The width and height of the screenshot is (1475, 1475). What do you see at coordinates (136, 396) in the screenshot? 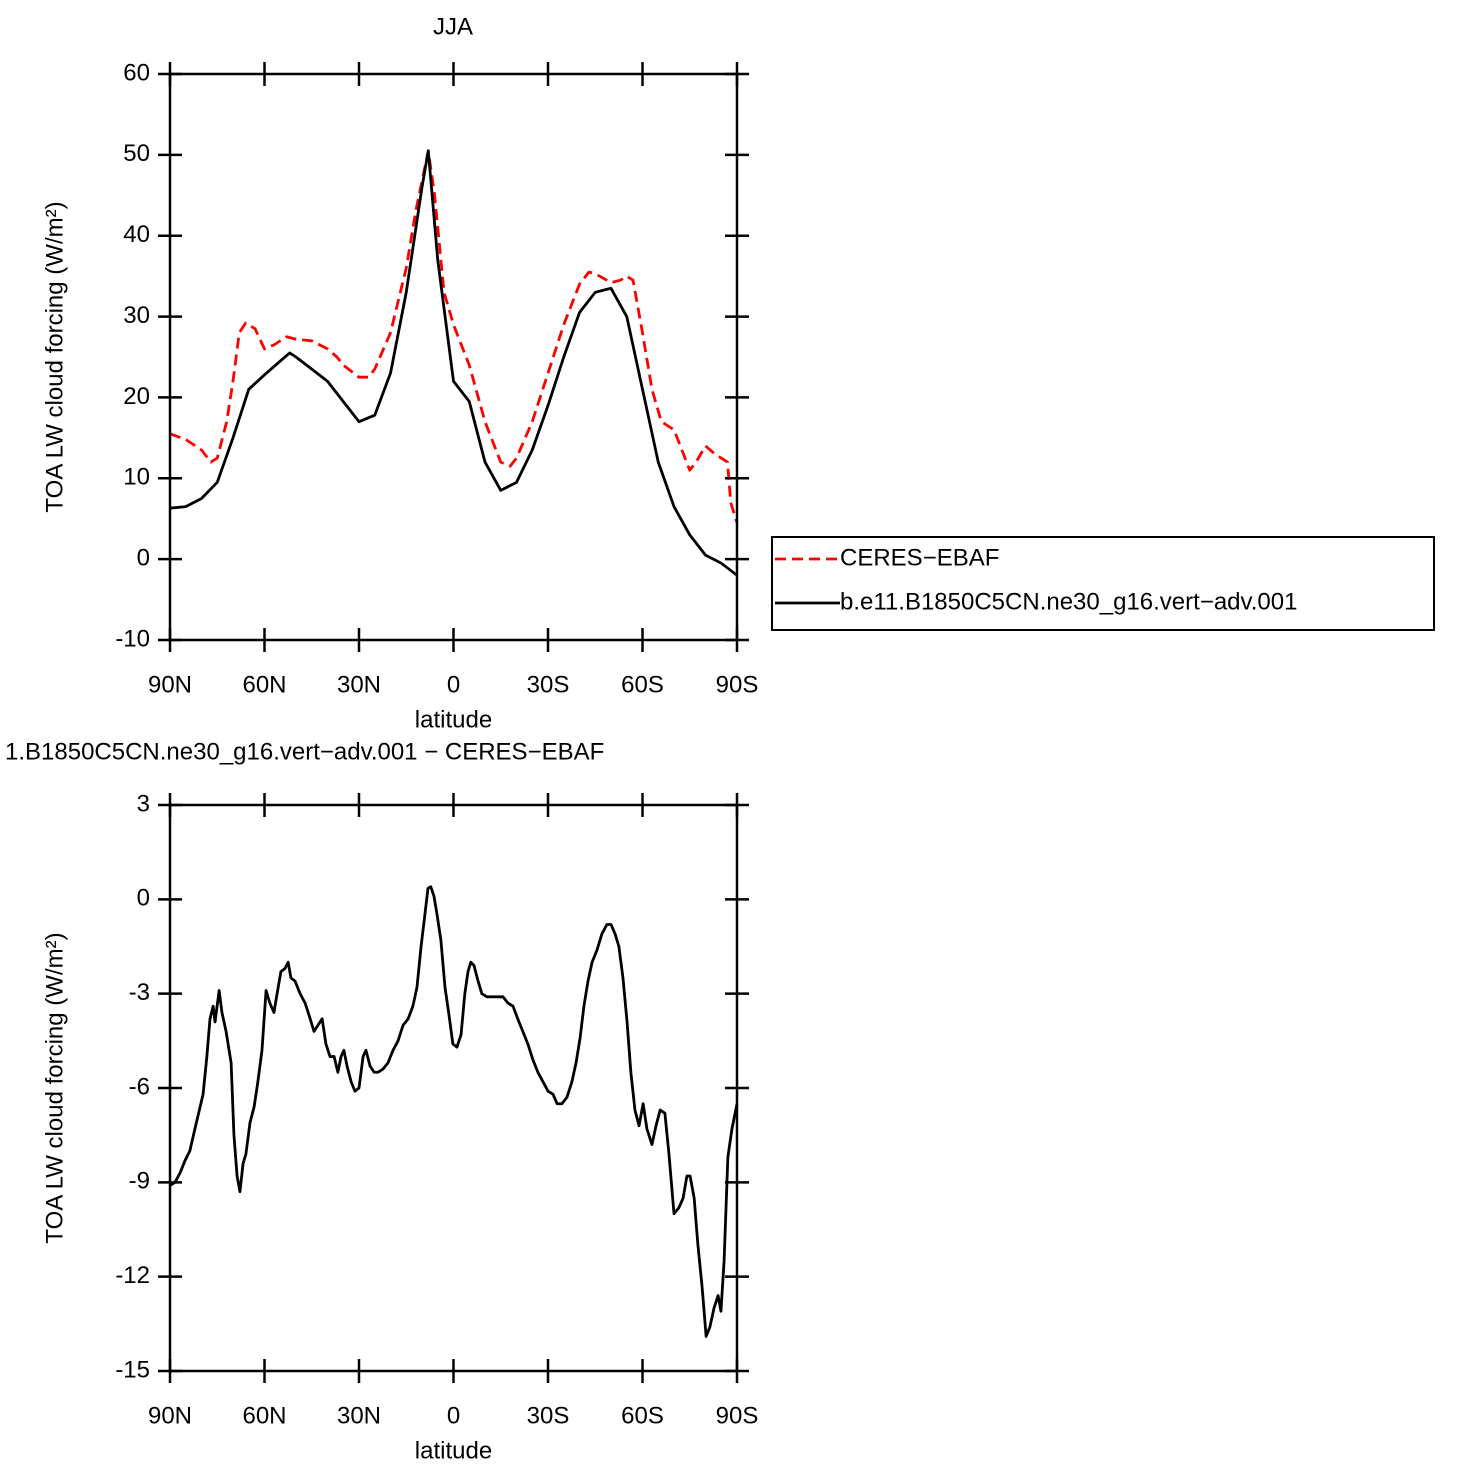
I see `y-tick-label: 20` at bounding box center [136, 396].